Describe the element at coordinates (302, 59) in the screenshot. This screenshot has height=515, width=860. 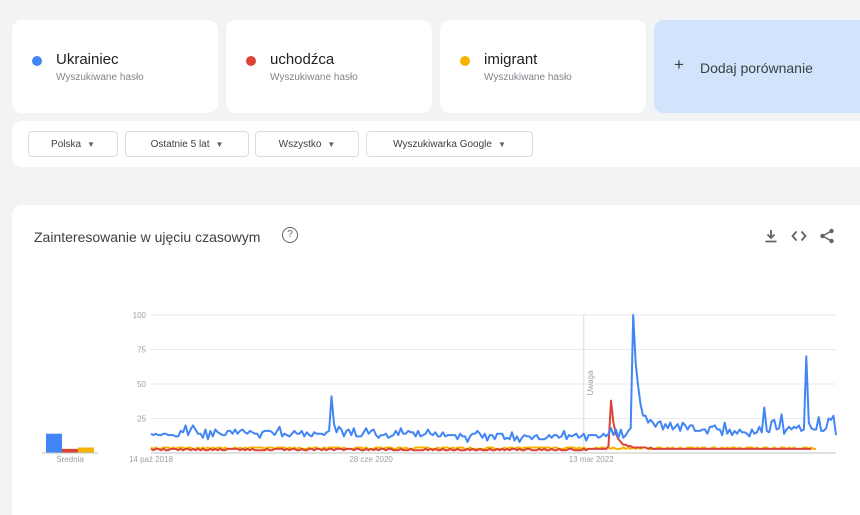
I see `term-name: uchodźca` at that location.